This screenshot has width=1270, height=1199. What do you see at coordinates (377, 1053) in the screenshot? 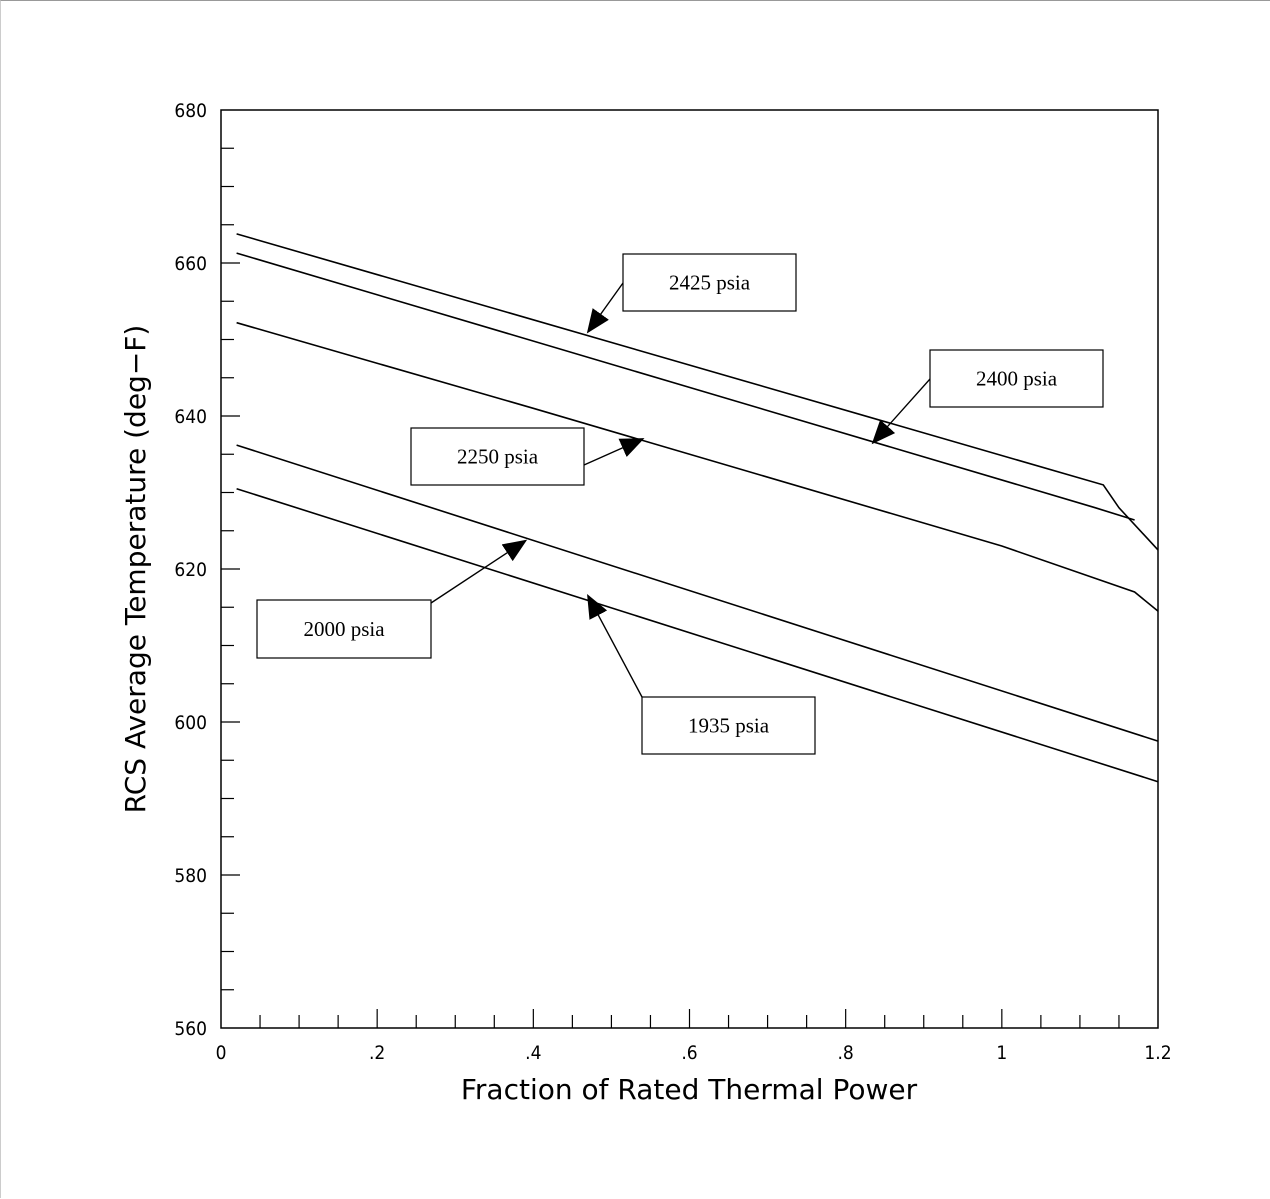
I see `x-tick-label: .2` at bounding box center [377, 1053].